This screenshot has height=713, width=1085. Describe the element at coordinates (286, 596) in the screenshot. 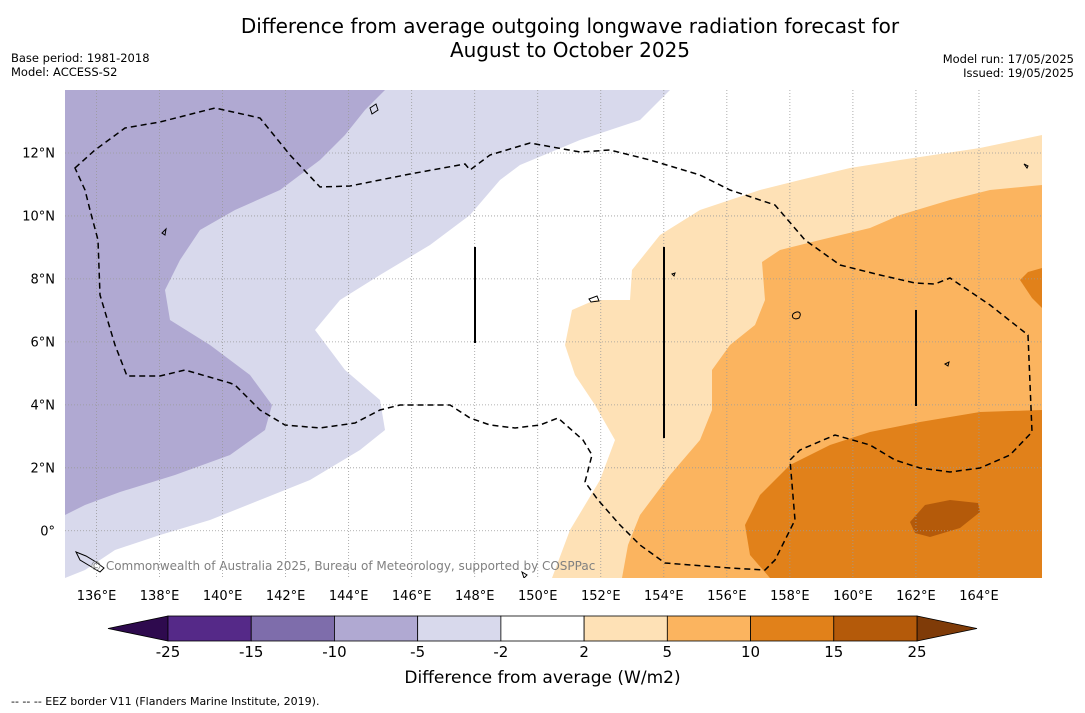

I see `longitude-tick-label: 142°E` at that location.